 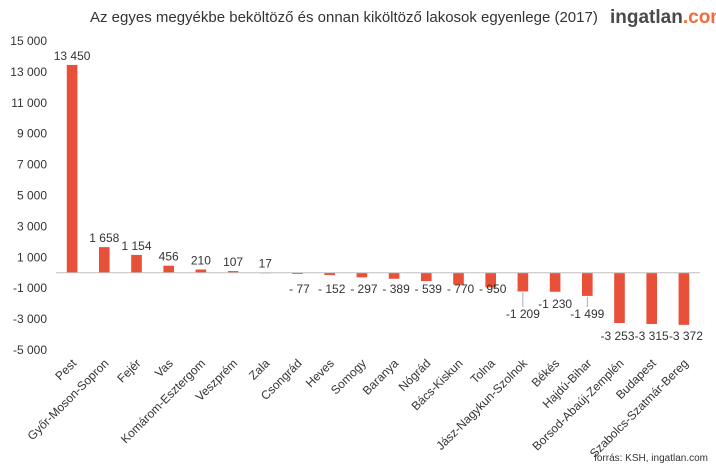 I want to click on x-tick-label: Pest, so click(x=65, y=369).